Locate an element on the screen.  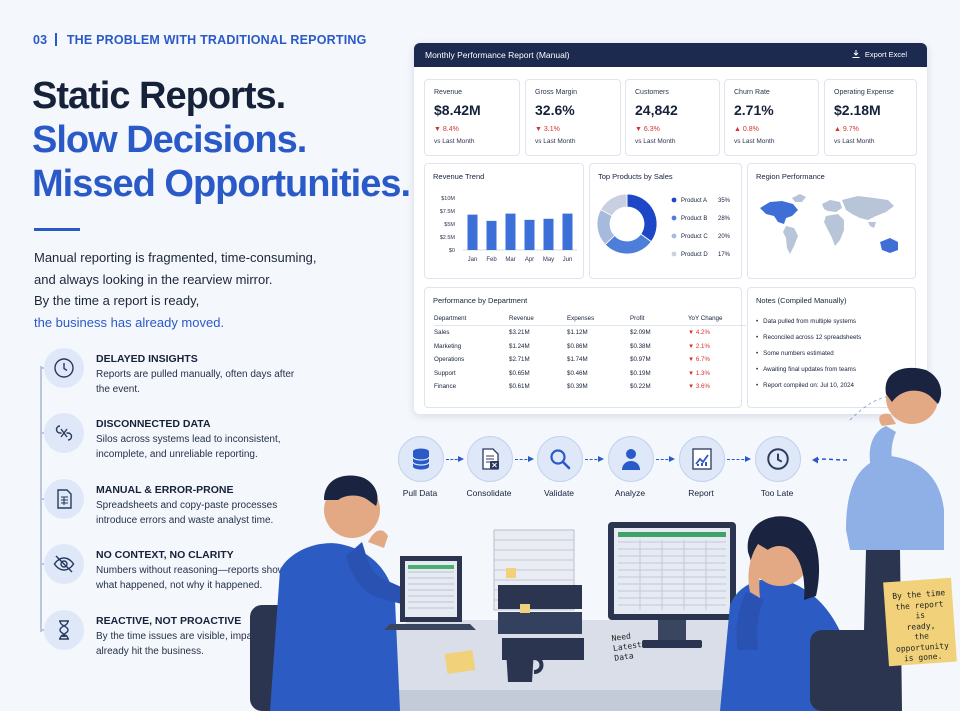
note-item: Reconciled across 12 spreadsheets is located at coordinates (808, 338).